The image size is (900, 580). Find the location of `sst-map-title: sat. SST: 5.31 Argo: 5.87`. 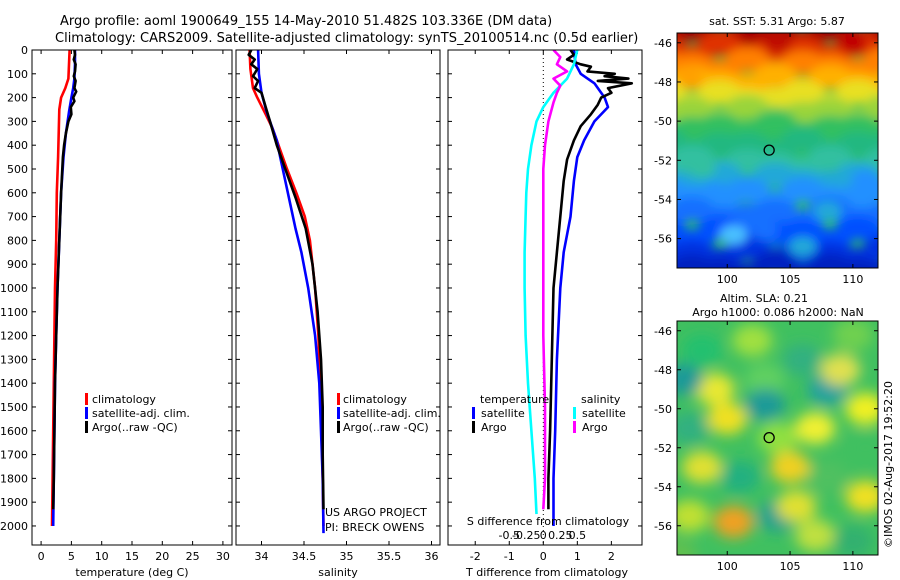

sst-map-title: sat. SST: 5.31 Argo: 5.87 is located at coordinates (777, 21).